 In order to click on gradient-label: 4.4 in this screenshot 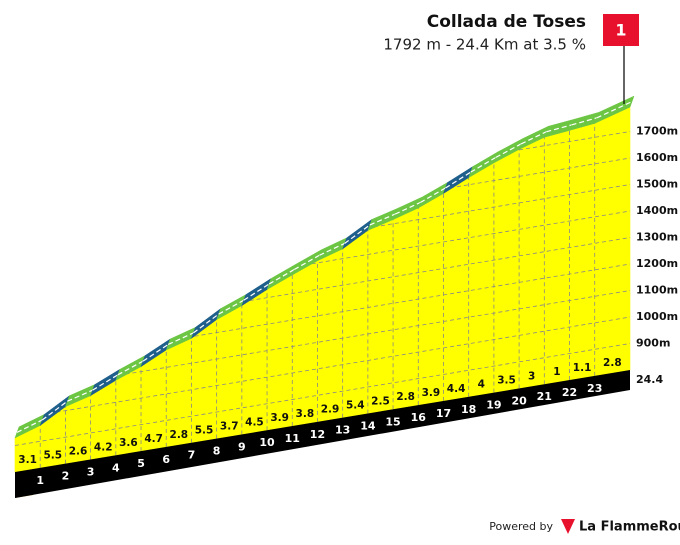, I will do `click(456, 389)`.